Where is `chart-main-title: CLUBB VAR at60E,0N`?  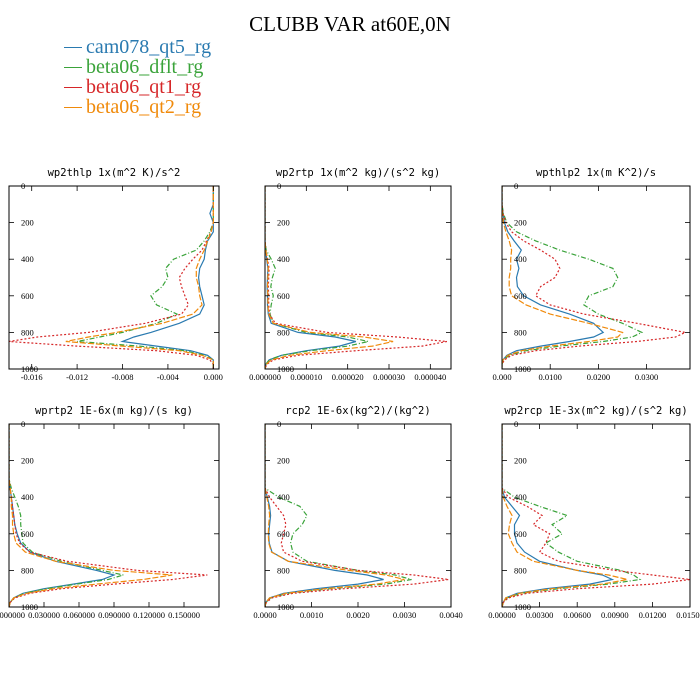 chart-main-title: CLUBB VAR at60E,0N is located at coordinates (350, 24).